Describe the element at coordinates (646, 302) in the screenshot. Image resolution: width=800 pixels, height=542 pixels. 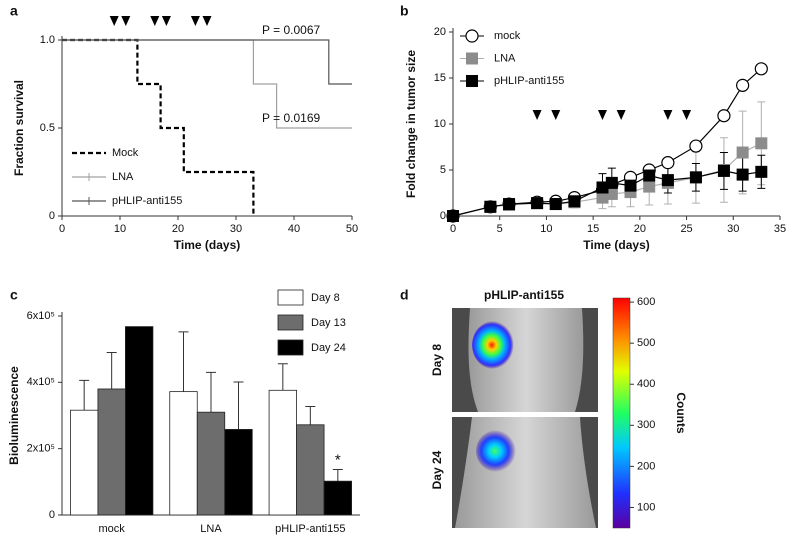
I see `y-tick-label: 600` at that location.